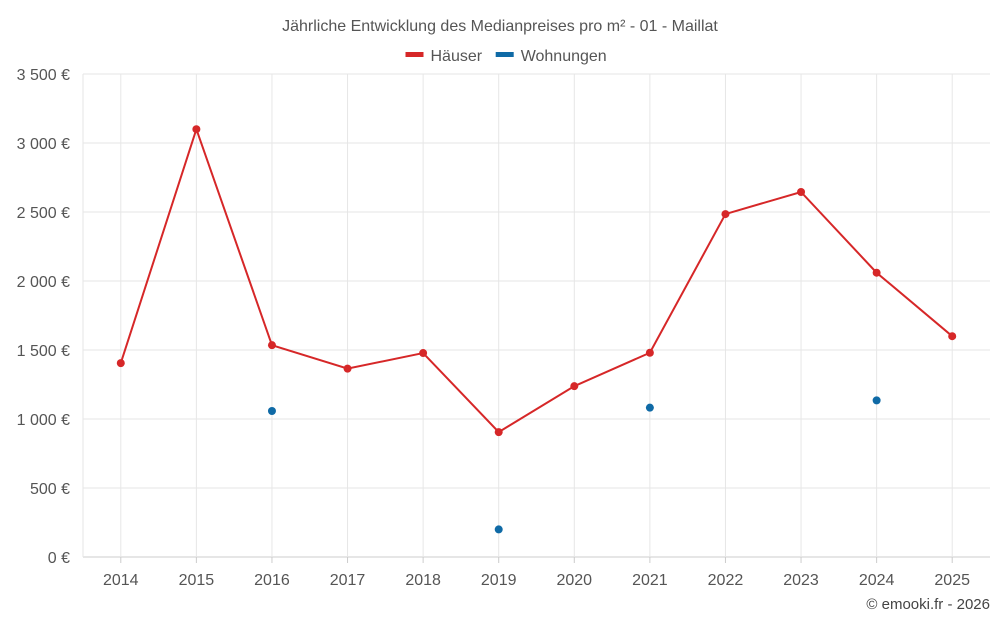 The width and height of the screenshot is (1000, 625). Describe the element at coordinates (952, 580) in the screenshot. I see `x-tick-label: 2025` at that location.